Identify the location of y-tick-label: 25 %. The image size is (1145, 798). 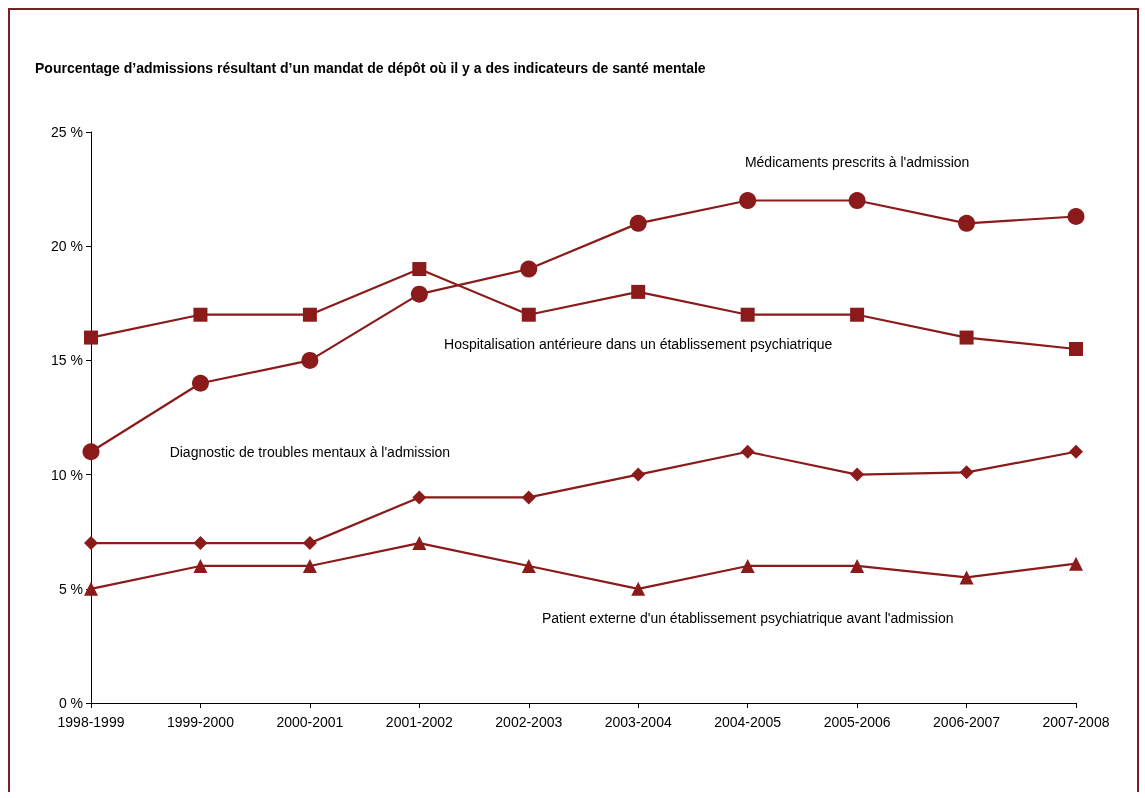
(67, 132).